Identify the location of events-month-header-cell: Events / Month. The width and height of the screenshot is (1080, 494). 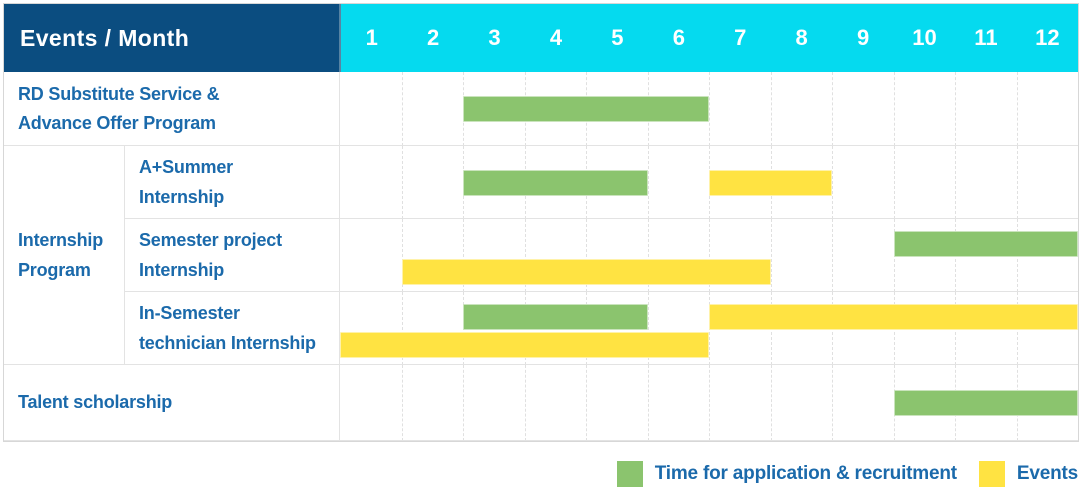
(171, 38).